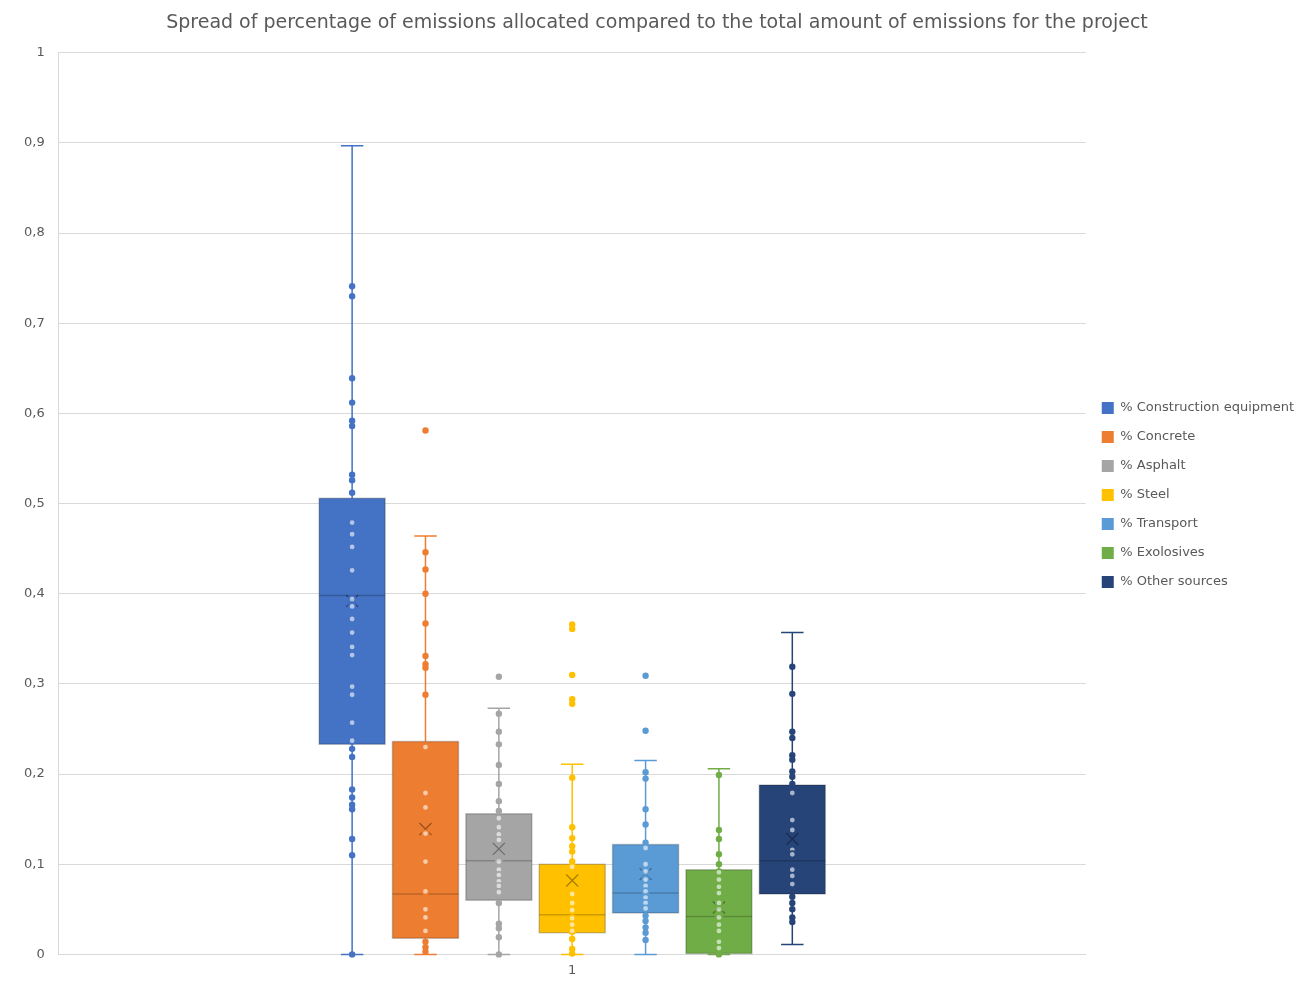 The image size is (1314, 992). Describe the element at coordinates (40, 953) in the screenshot. I see `y-tick-label: 0` at that location.